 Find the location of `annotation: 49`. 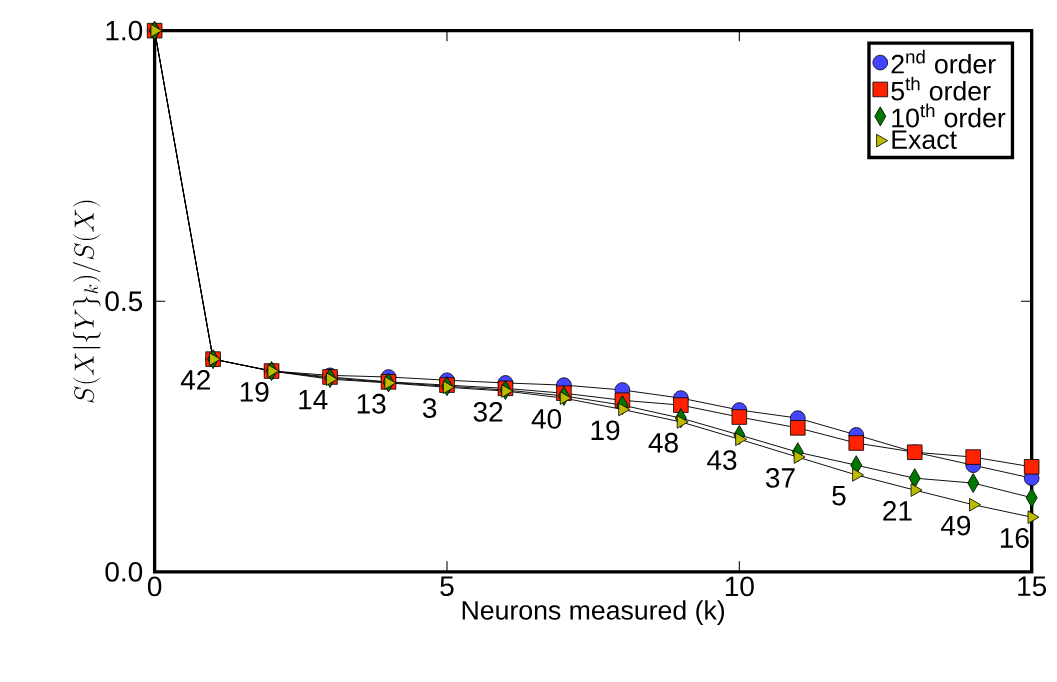

annotation: 49 is located at coordinates (955, 525).